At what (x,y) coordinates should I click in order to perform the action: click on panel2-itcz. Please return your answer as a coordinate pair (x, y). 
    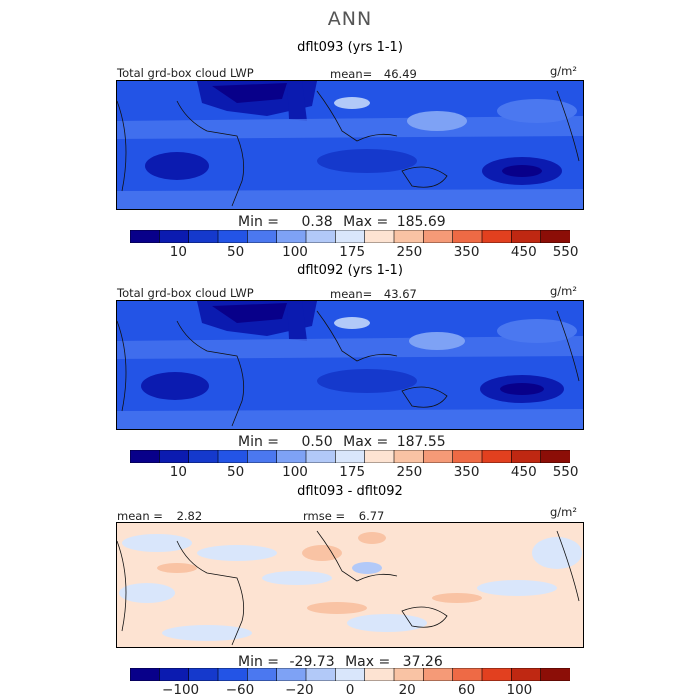
    Looking at the image, I should click on (350, 347).